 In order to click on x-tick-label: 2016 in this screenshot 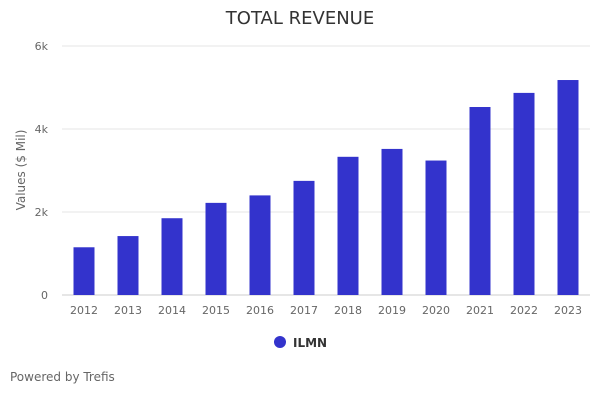, I will do `click(260, 310)`.